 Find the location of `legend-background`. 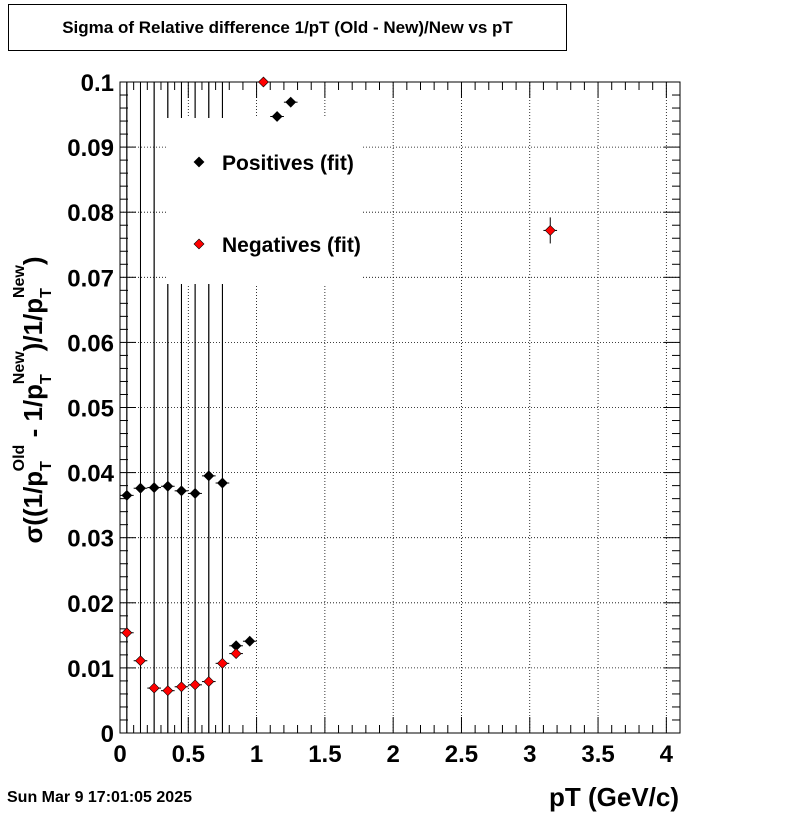

legend-background is located at coordinates (264, 201).